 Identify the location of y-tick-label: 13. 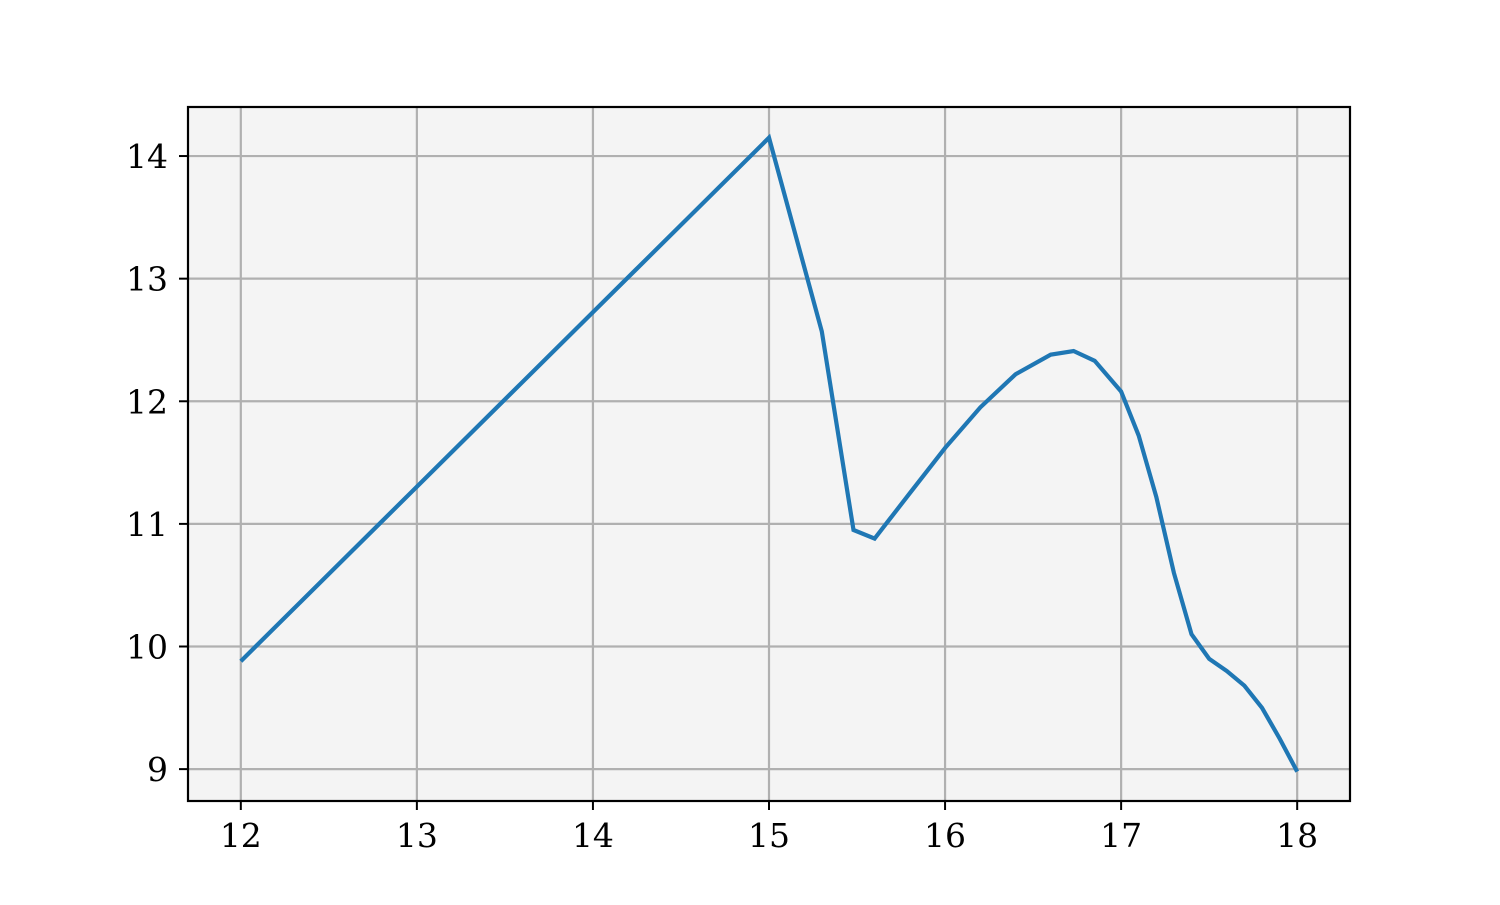
(147, 279).